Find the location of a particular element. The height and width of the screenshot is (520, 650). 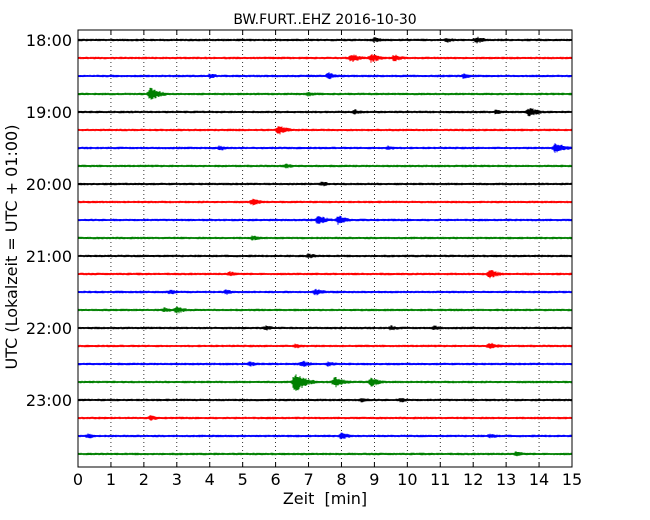

x-tick-label: 9 is located at coordinates (374, 479).